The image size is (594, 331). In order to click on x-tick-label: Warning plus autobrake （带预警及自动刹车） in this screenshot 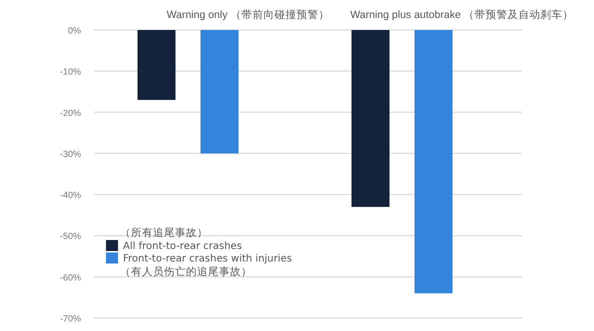, I will do `click(462, 14)`.